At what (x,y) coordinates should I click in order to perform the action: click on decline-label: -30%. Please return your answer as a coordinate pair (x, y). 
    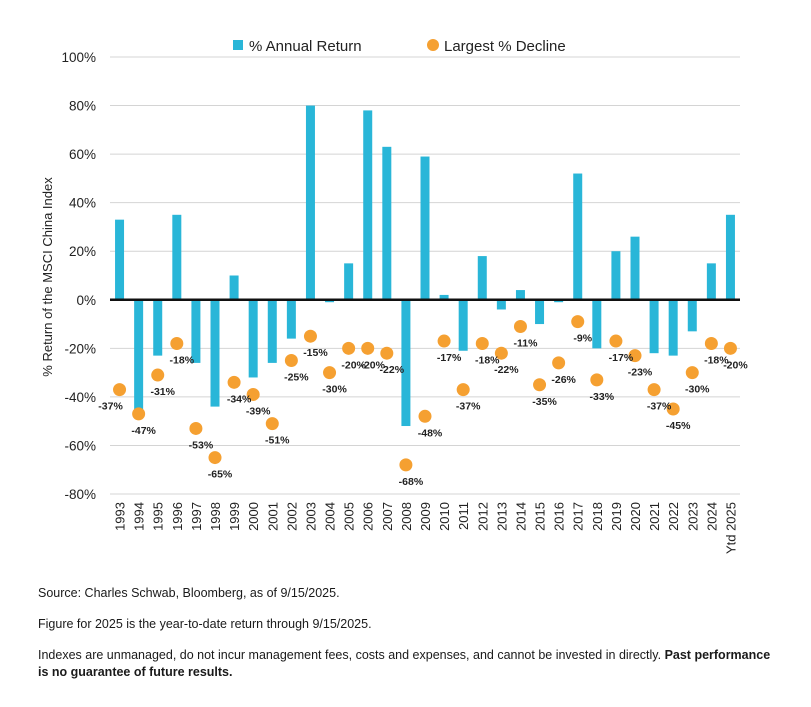
    Looking at the image, I should click on (334, 390).